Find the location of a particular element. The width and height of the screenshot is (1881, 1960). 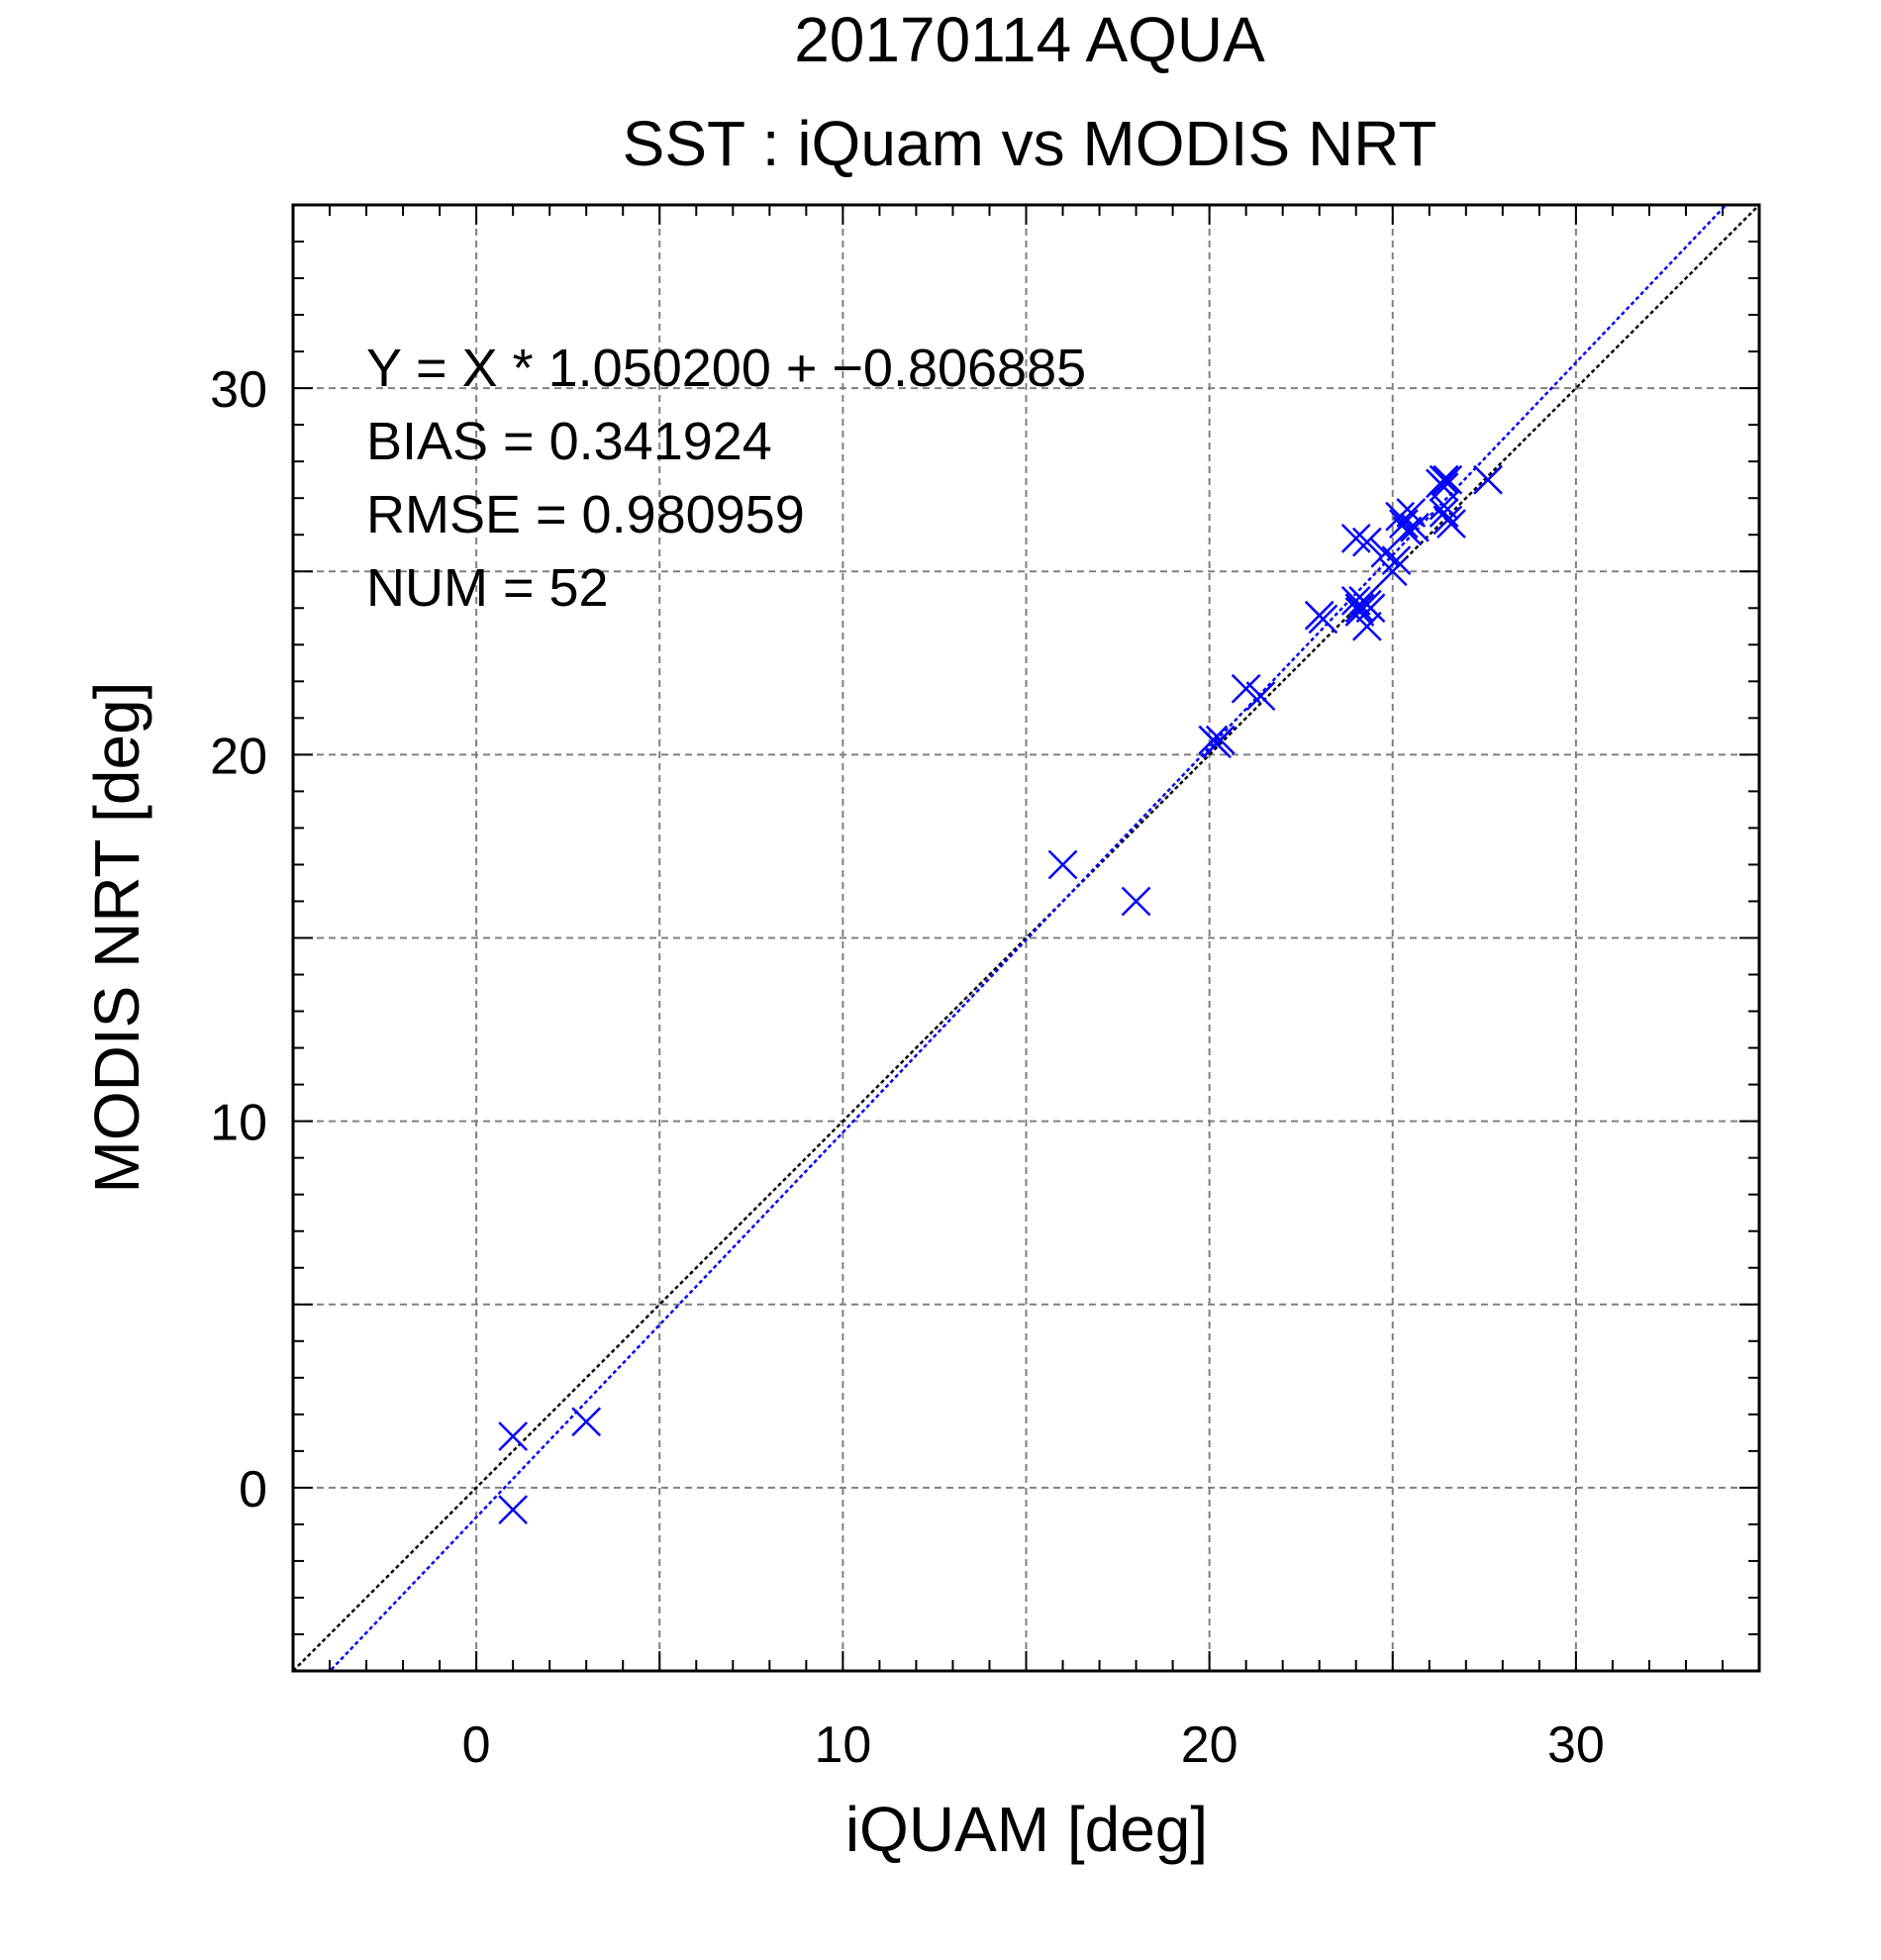

bias-text: BIAS = 0.341924 is located at coordinates (569, 441).